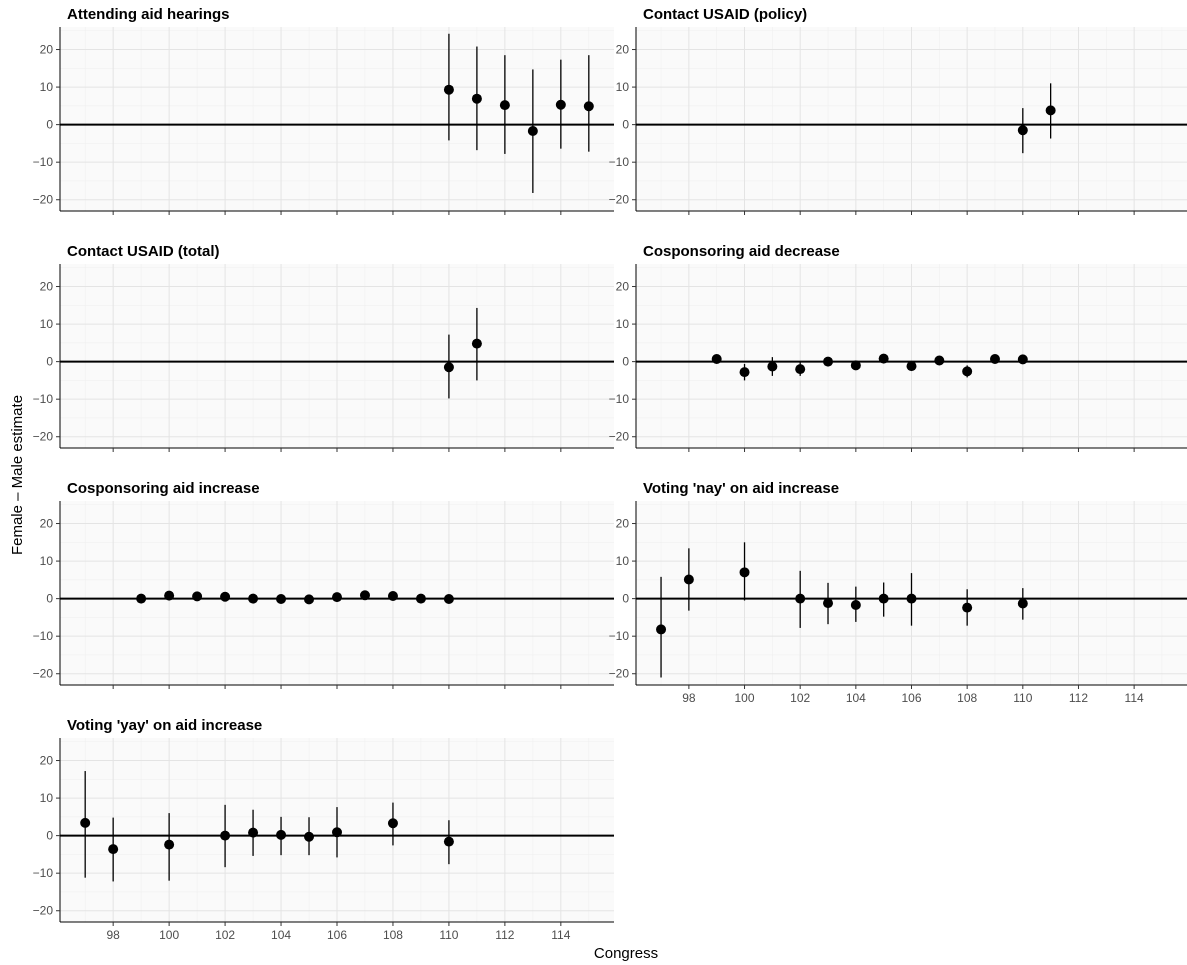 This screenshot has width=1187, height=965. Describe the element at coordinates (448, 935) in the screenshot. I see `x-tick-label: 110` at that location.